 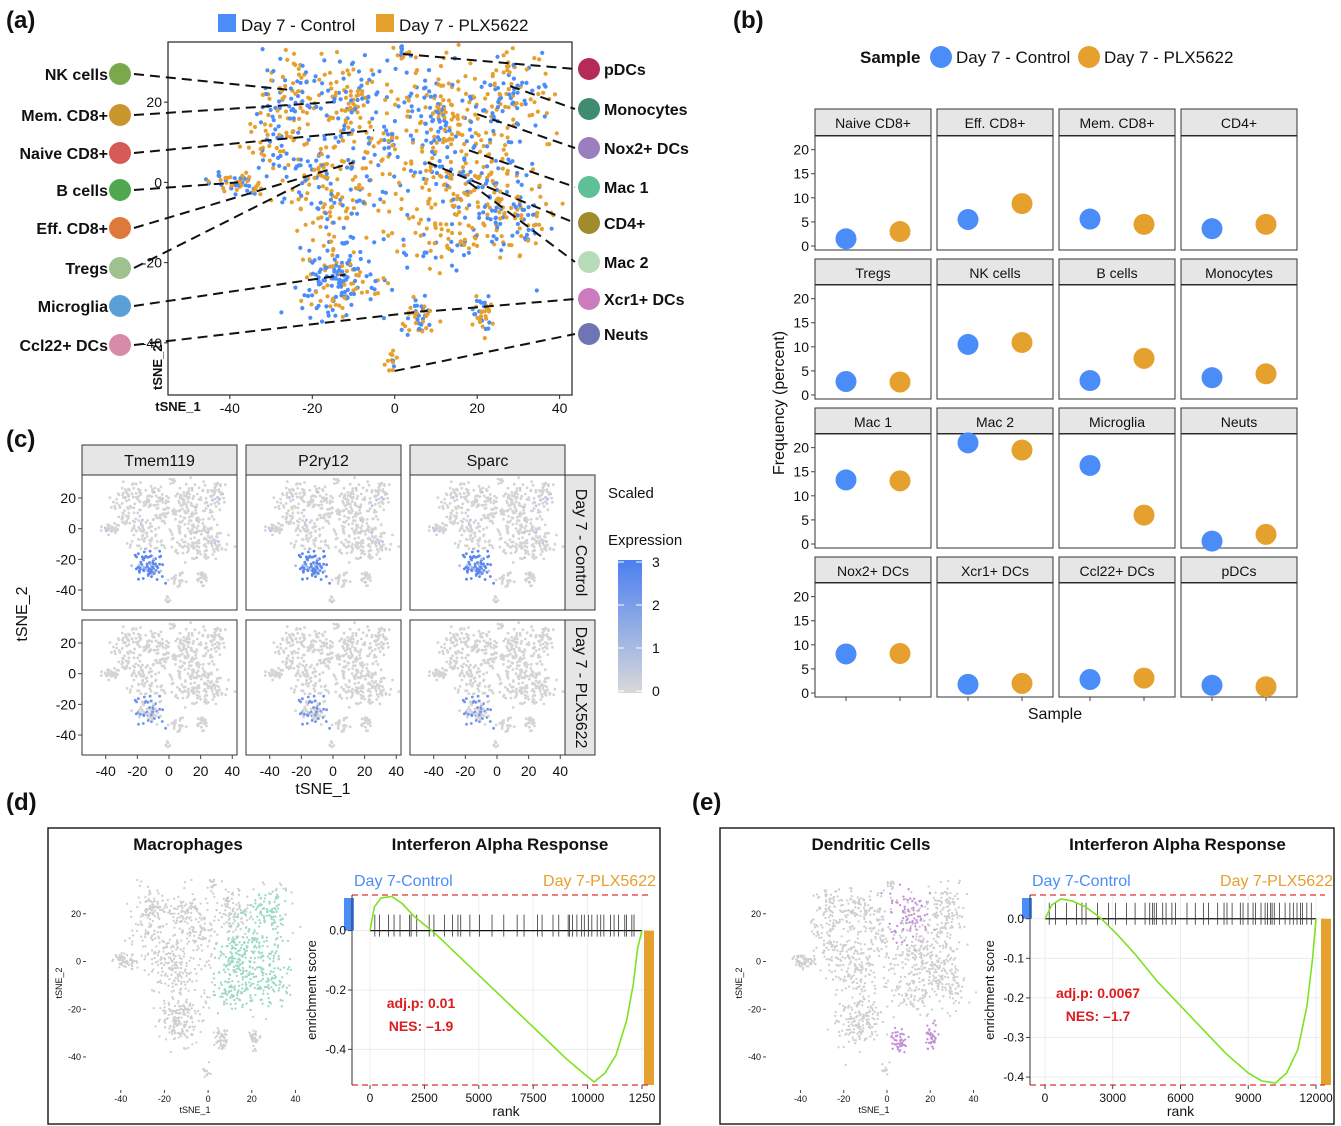 What do you see at coordinates (120, 345) in the screenshot?
I see `cluster-dot` at bounding box center [120, 345].